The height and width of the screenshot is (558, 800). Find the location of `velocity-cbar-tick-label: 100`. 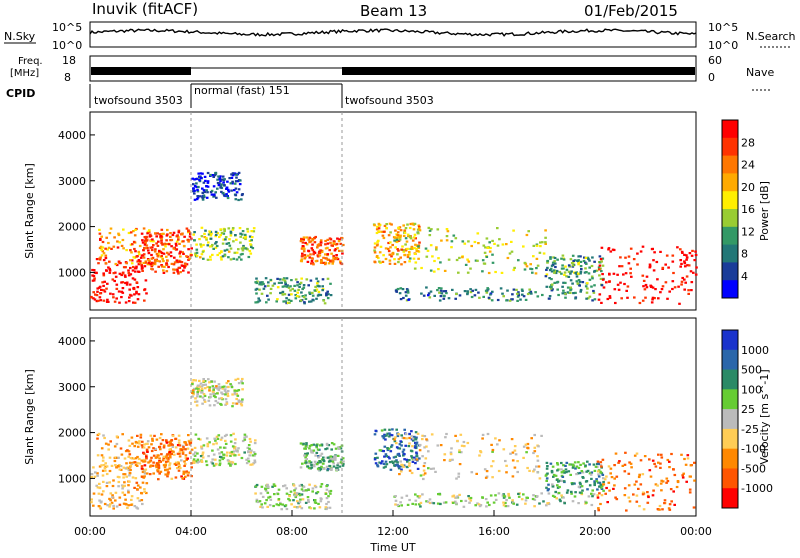

velocity-cbar-tick-label: 100 is located at coordinates (751, 389).